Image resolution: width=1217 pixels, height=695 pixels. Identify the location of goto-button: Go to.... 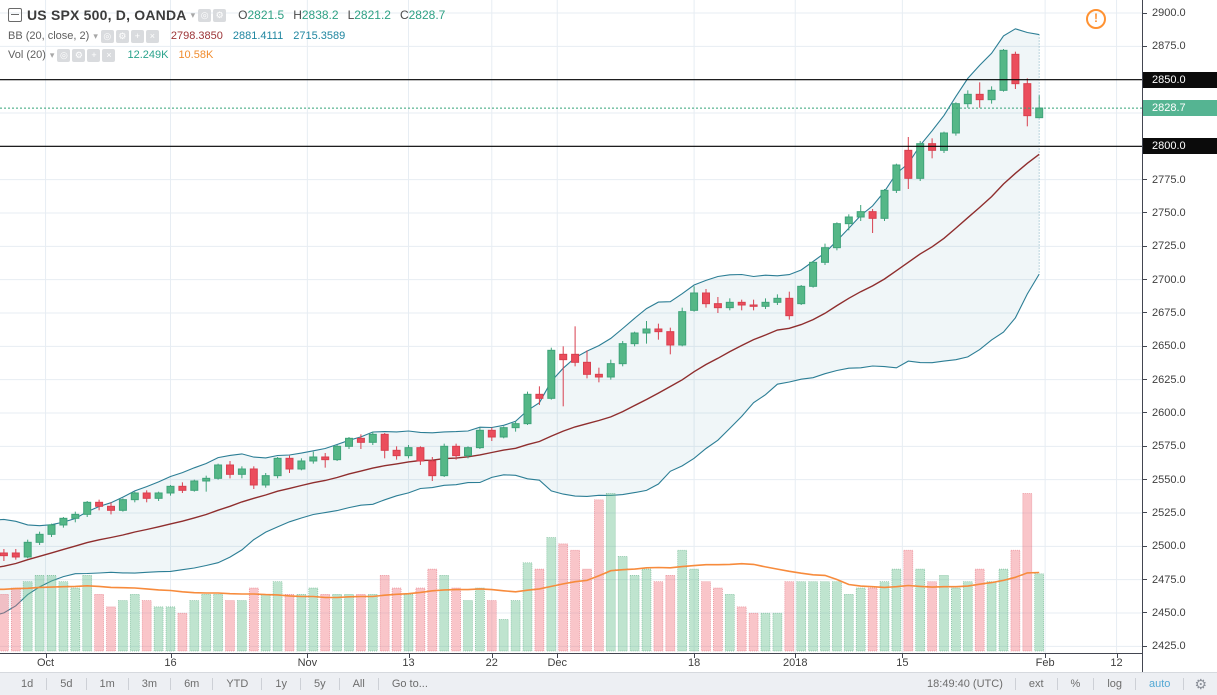
(409, 684).